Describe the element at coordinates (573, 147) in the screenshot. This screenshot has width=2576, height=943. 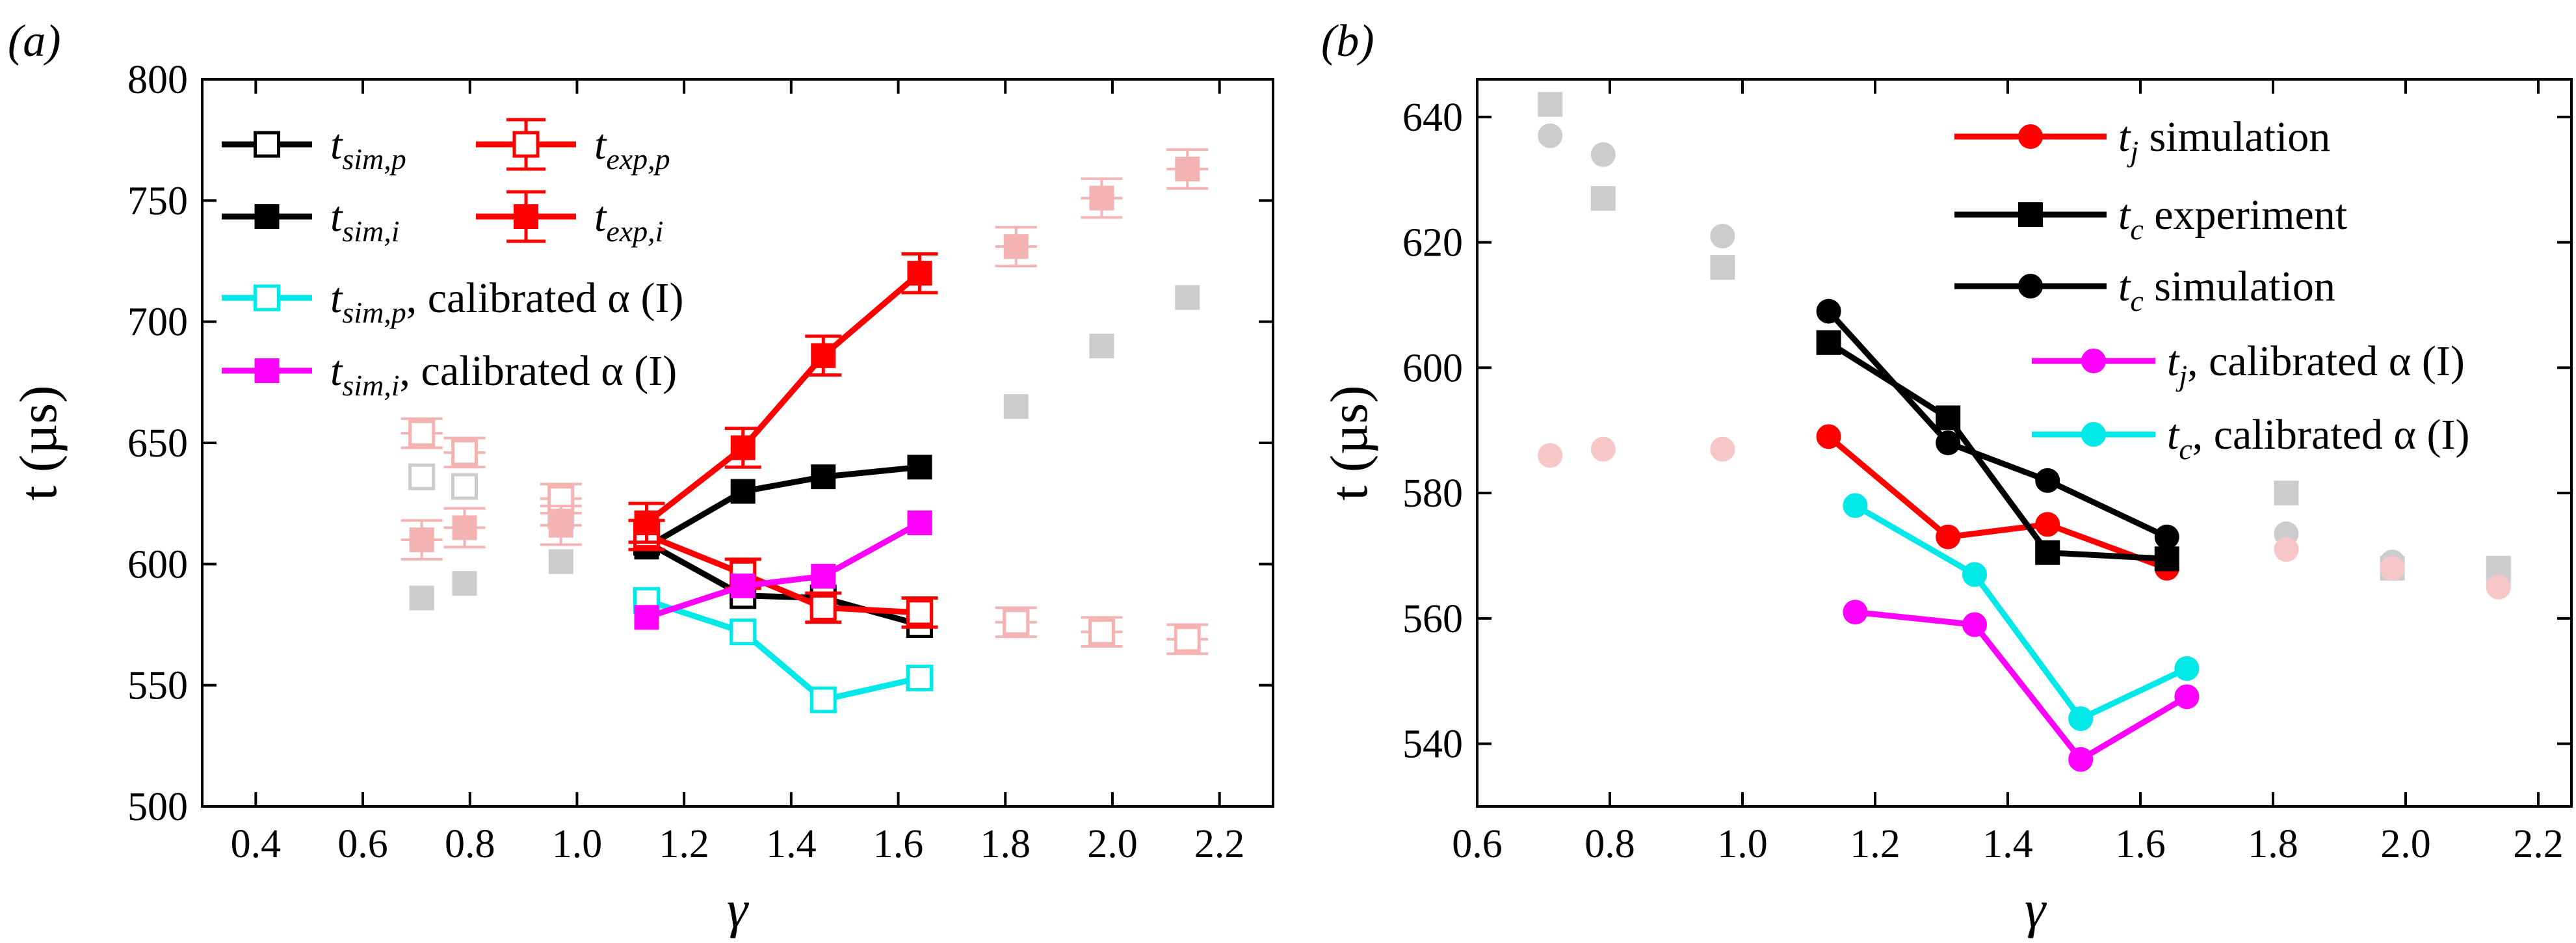
I see `legend-item: texp,p` at that location.